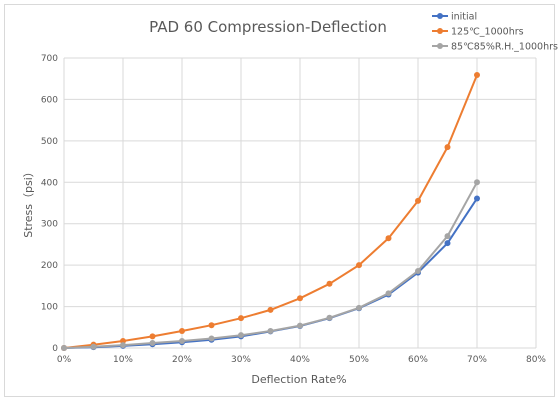  What do you see at coordinates (49, 183) in the screenshot?
I see `y-tick-label: 400` at bounding box center [49, 183].